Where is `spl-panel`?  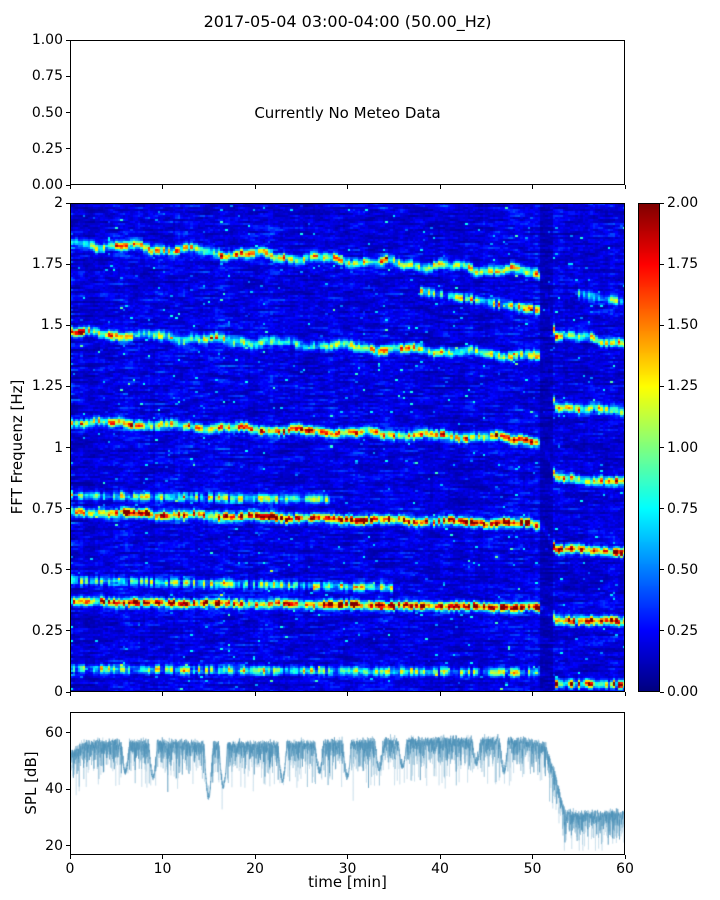 spl-panel is located at coordinates (347, 783).